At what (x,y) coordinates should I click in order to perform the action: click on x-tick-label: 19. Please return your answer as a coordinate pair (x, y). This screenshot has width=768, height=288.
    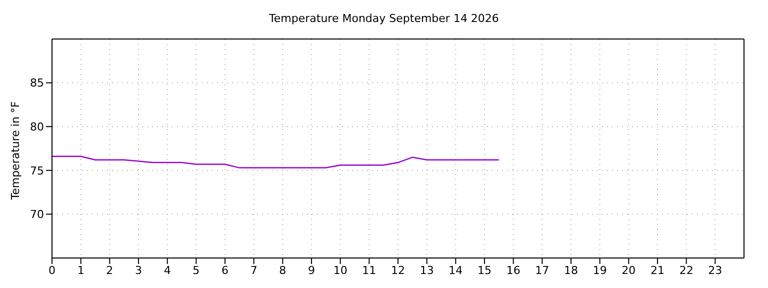
    Looking at the image, I should click on (599, 270).